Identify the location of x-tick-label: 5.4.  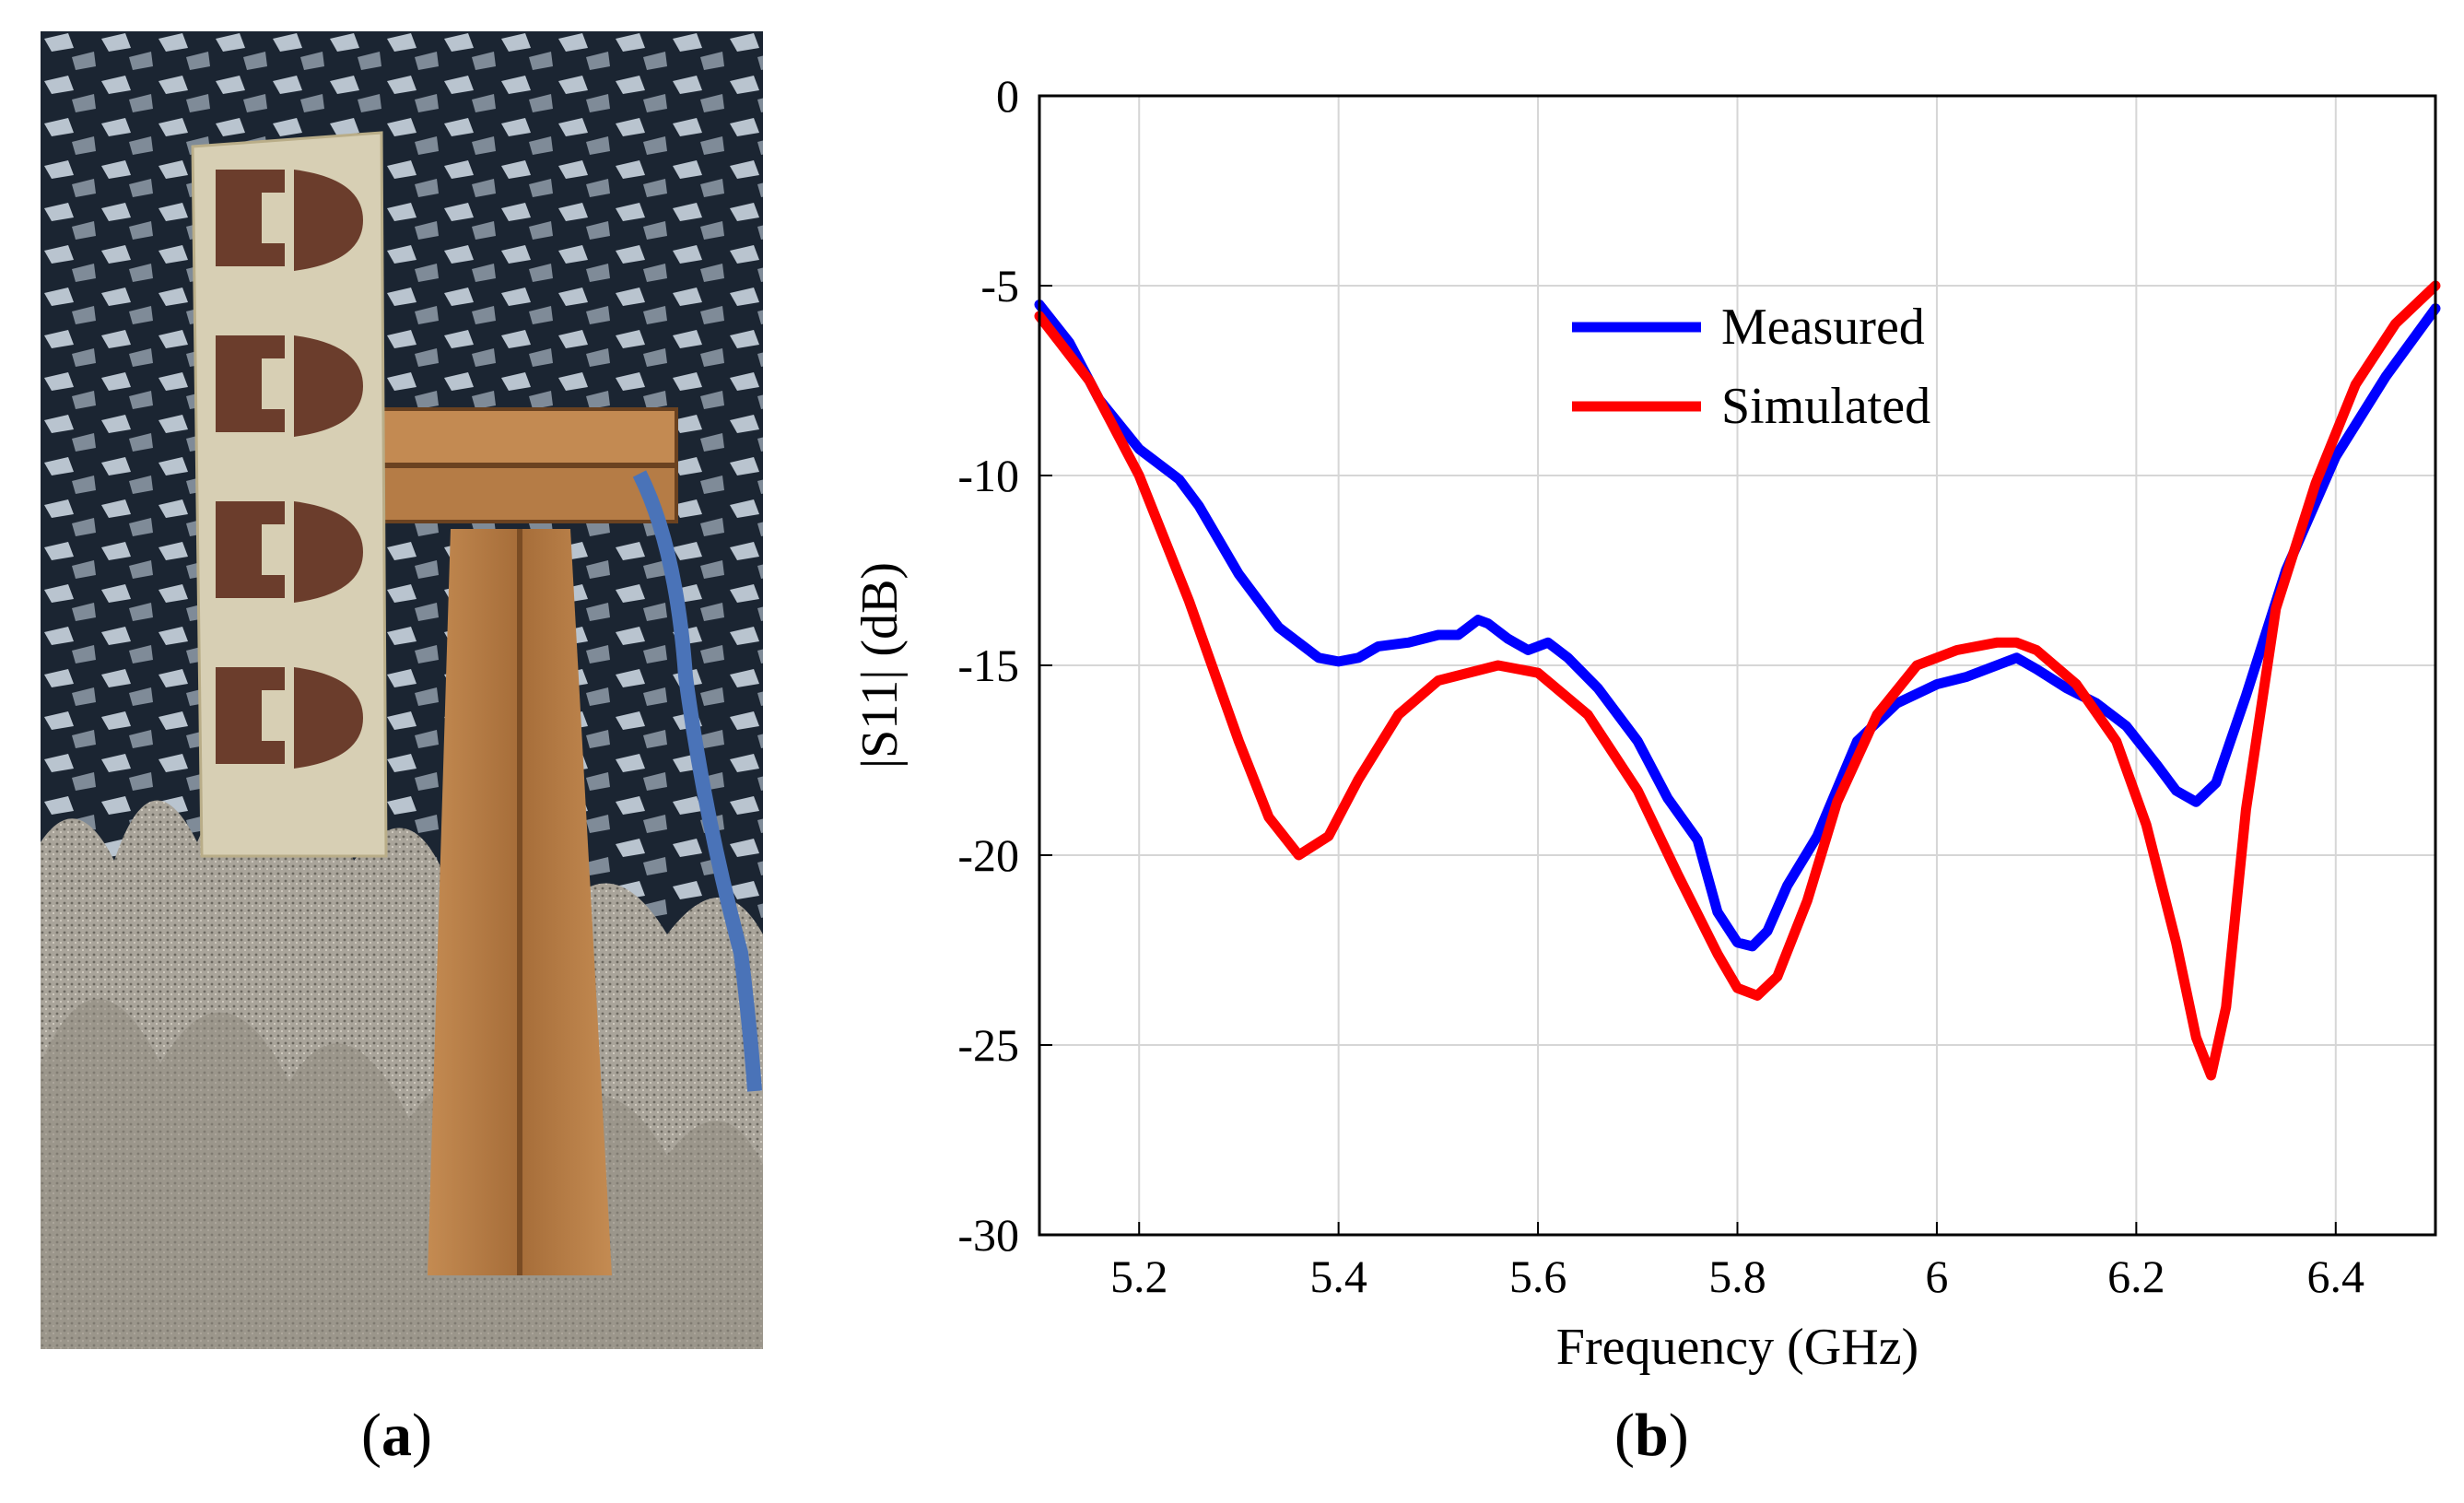
(1338, 1277).